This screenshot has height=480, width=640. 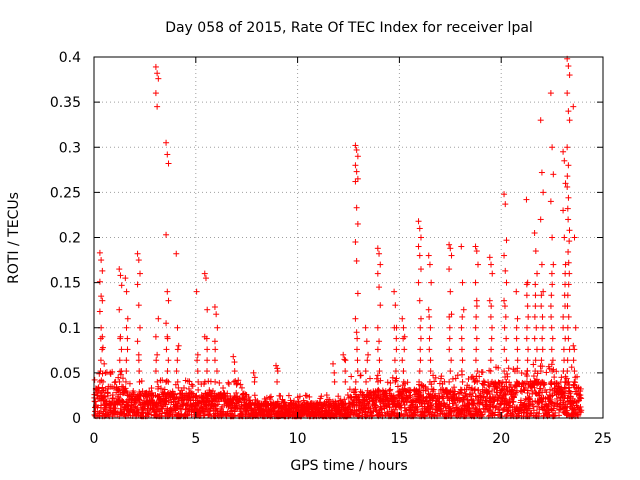 What do you see at coordinates (348, 466) in the screenshot?
I see `x-axis-label: GPS time / hours` at bounding box center [348, 466].